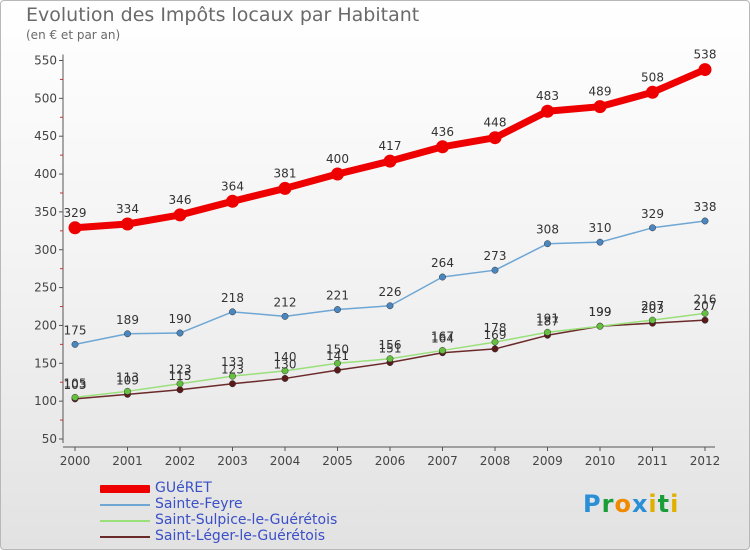 This screenshot has height=550, width=750. What do you see at coordinates (75, 213) in the screenshot?
I see `data-label: 329` at bounding box center [75, 213].